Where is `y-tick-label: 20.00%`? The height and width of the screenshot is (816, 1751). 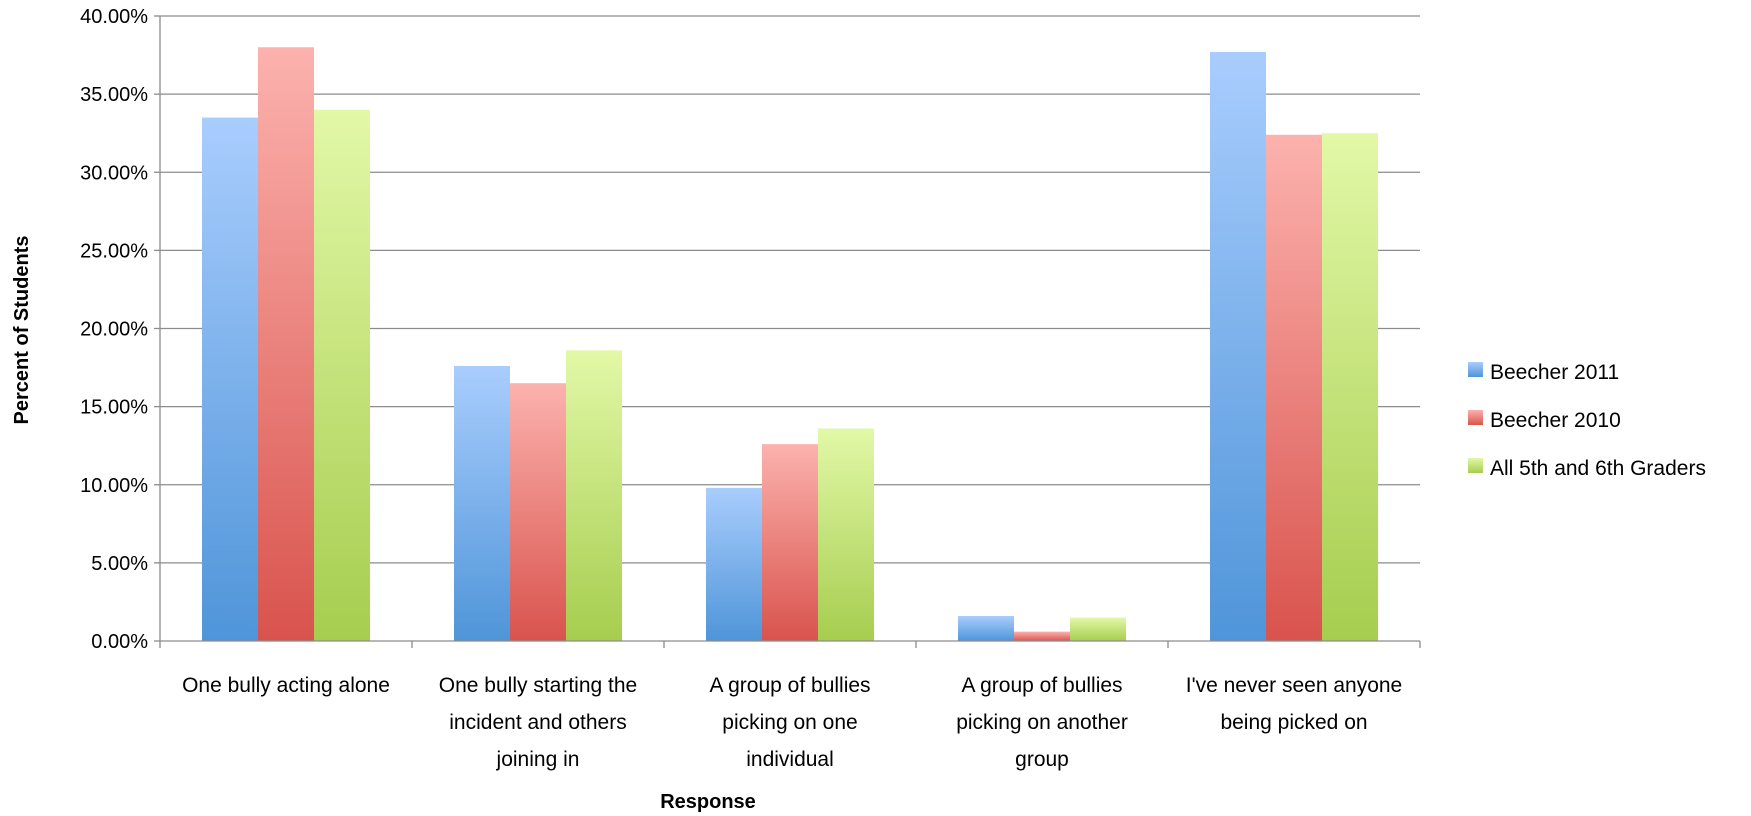 y-tick-label: 20.00% is located at coordinates (114, 330).